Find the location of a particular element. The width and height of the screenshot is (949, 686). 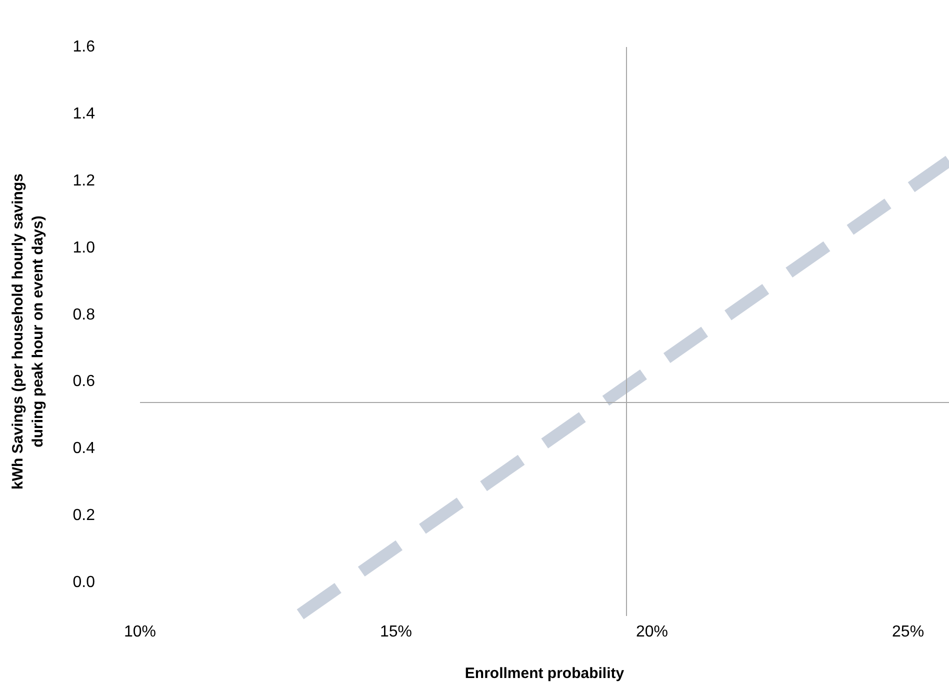

y-tick-label: 1.2 is located at coordinates (84, 181).